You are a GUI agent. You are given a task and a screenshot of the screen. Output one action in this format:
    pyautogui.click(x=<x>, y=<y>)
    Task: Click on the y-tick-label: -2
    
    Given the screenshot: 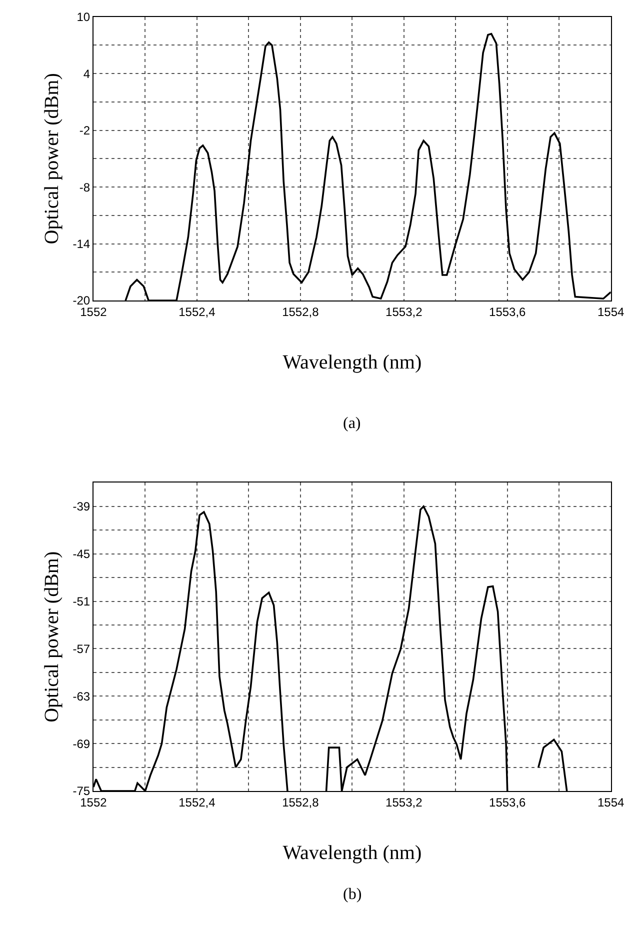 What is the action you would take?
    pyautogui.click(x=84, y=131)
    